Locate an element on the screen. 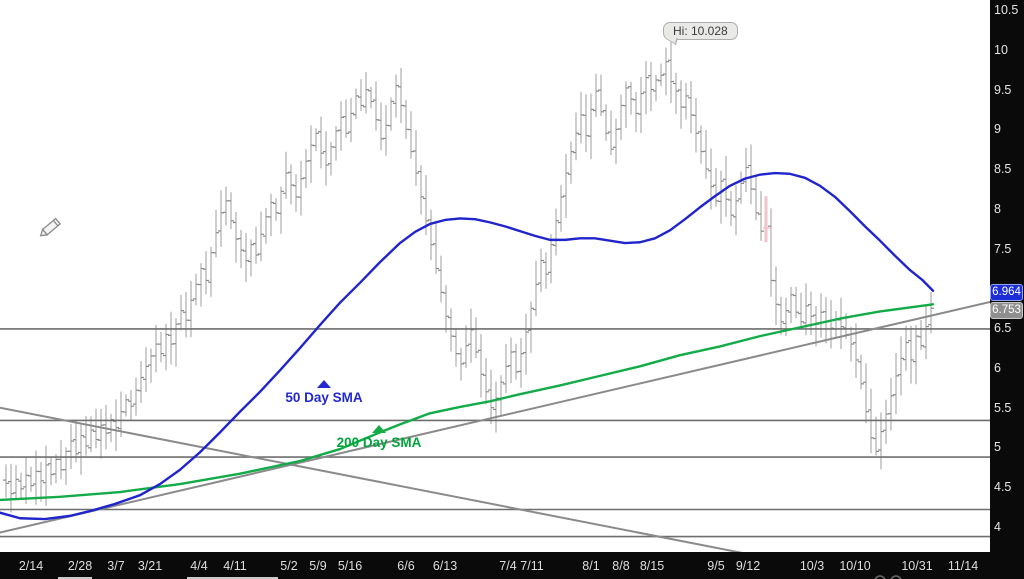 This screenshot has height=579, width=1024. x-axis-tick: 2/14 is located at coordinates (31, 565).